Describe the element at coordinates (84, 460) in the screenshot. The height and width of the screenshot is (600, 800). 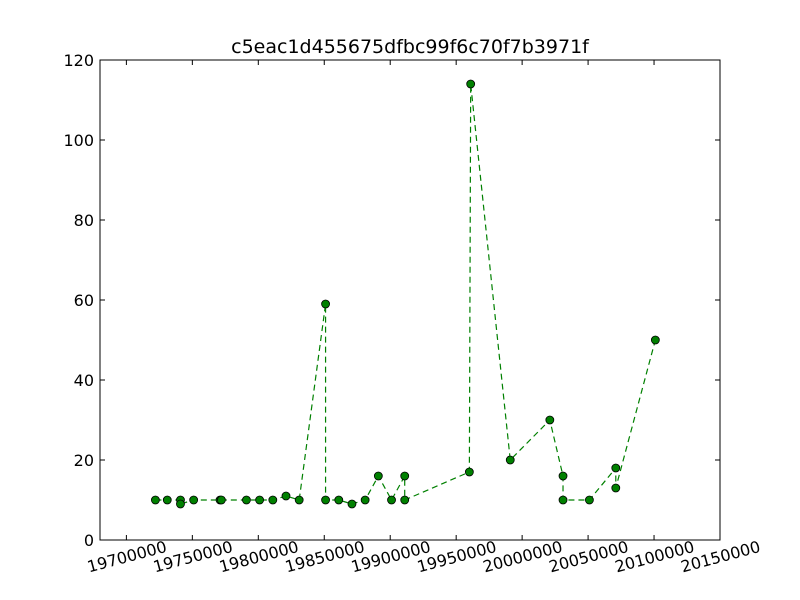
I see `y-tick-label: 20` at that location.